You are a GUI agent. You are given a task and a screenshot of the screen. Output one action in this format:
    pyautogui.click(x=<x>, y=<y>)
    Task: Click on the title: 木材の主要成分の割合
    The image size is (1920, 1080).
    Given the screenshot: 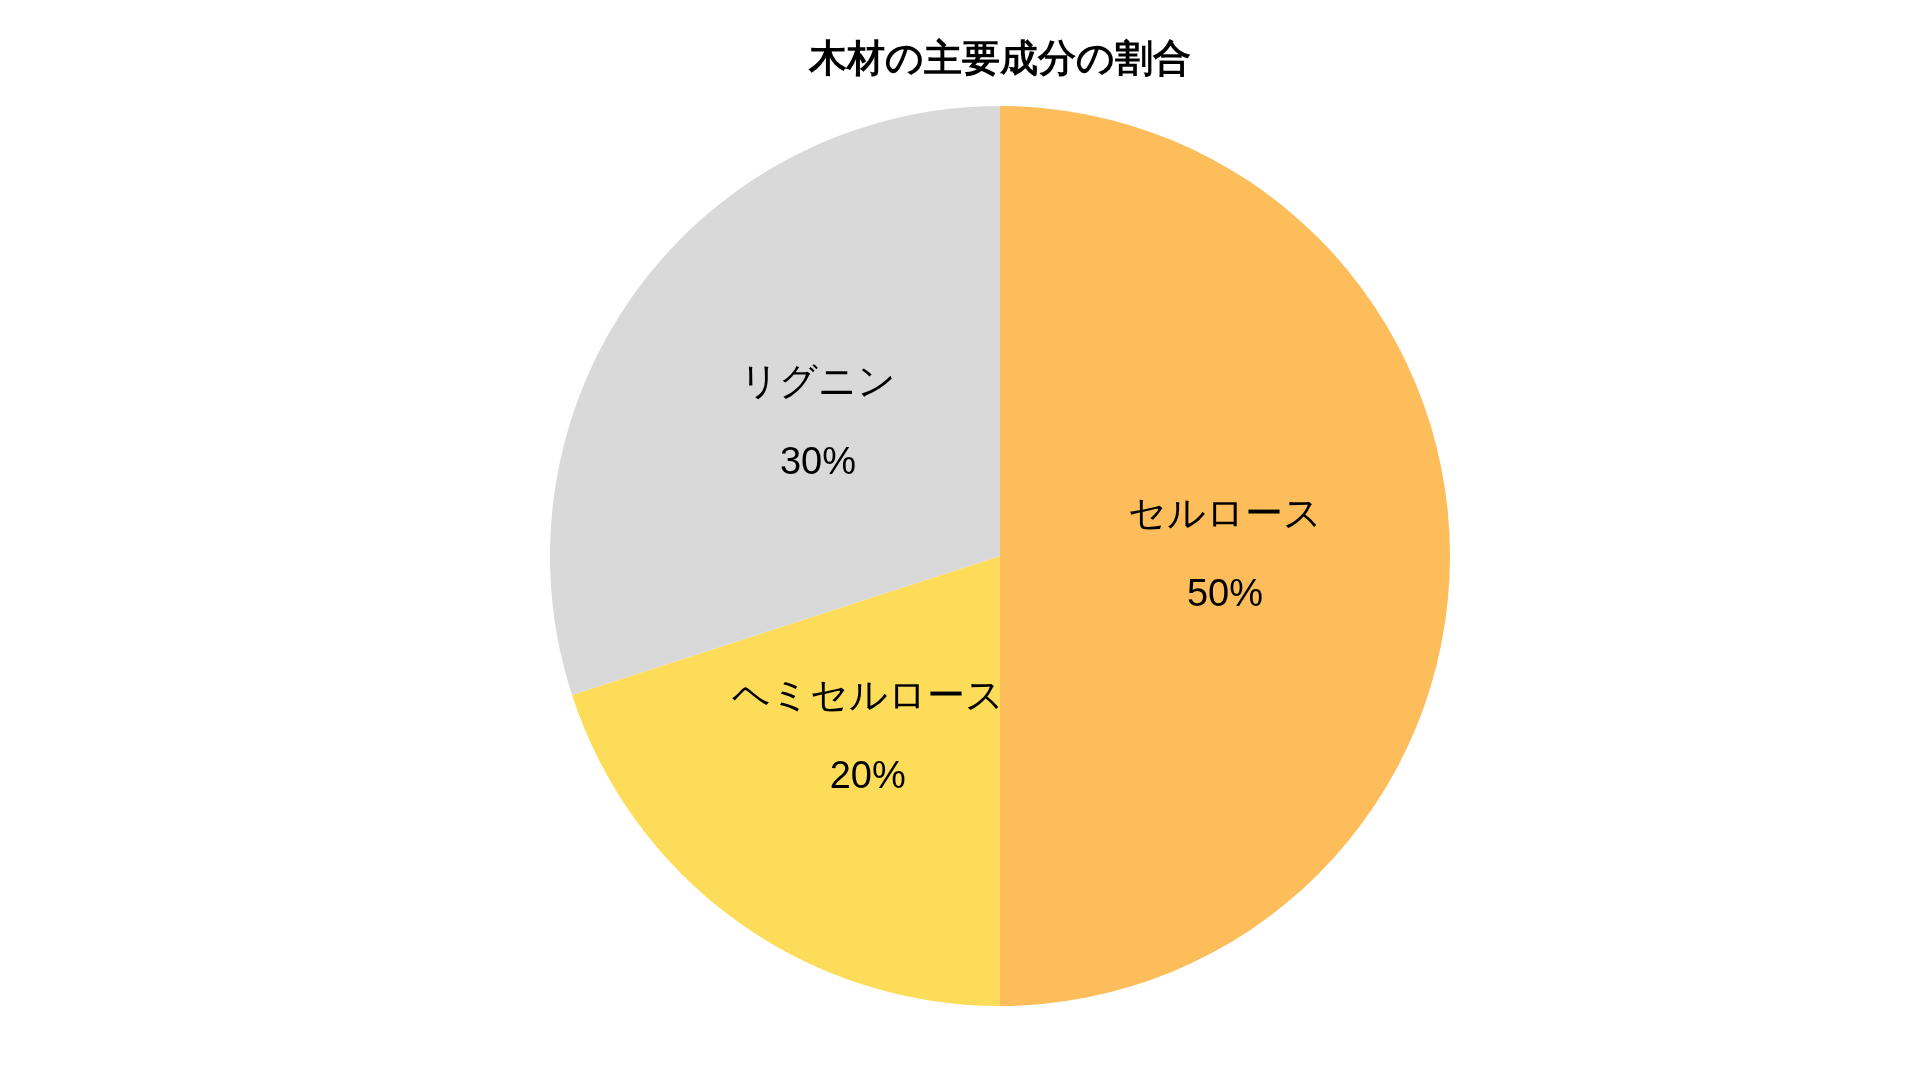 What is the action you would take?
    pyautogui.click(x=1000, y=58)
    